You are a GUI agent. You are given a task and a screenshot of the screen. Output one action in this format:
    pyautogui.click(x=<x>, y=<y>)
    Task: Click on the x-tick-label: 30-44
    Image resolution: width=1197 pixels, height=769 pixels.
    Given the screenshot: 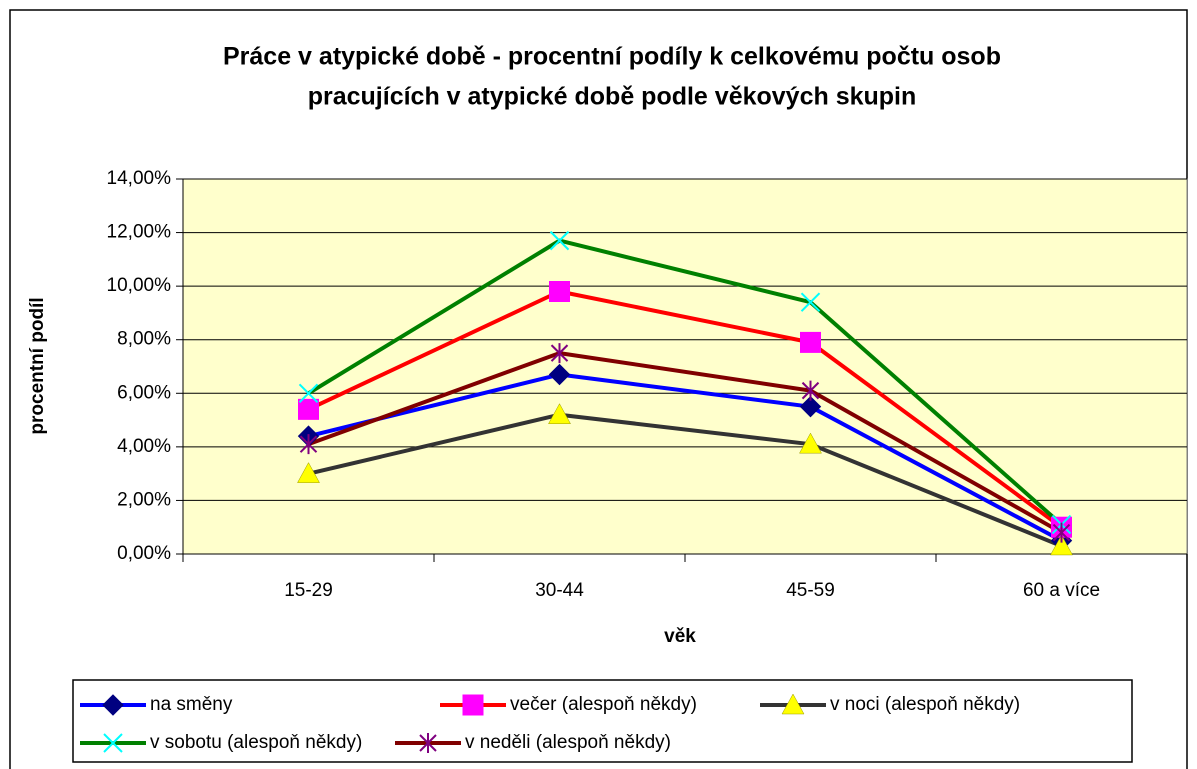 What is the action you would take?
    pyautogui.click(x=559, y=590)
    